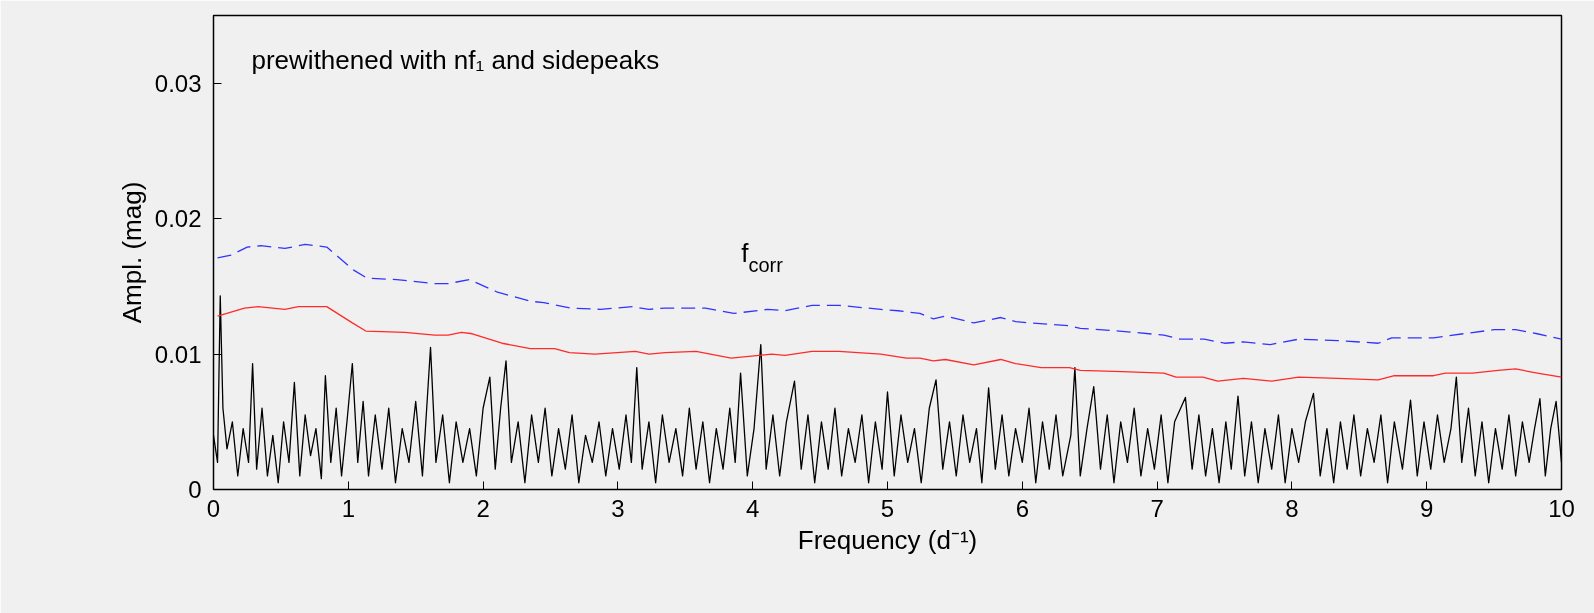  What do you see at coordinates (455, 59) in the screenshot?
I see `annotation: prewithened with nf₁ and sidepeaks` at bounding box center [455, 59].